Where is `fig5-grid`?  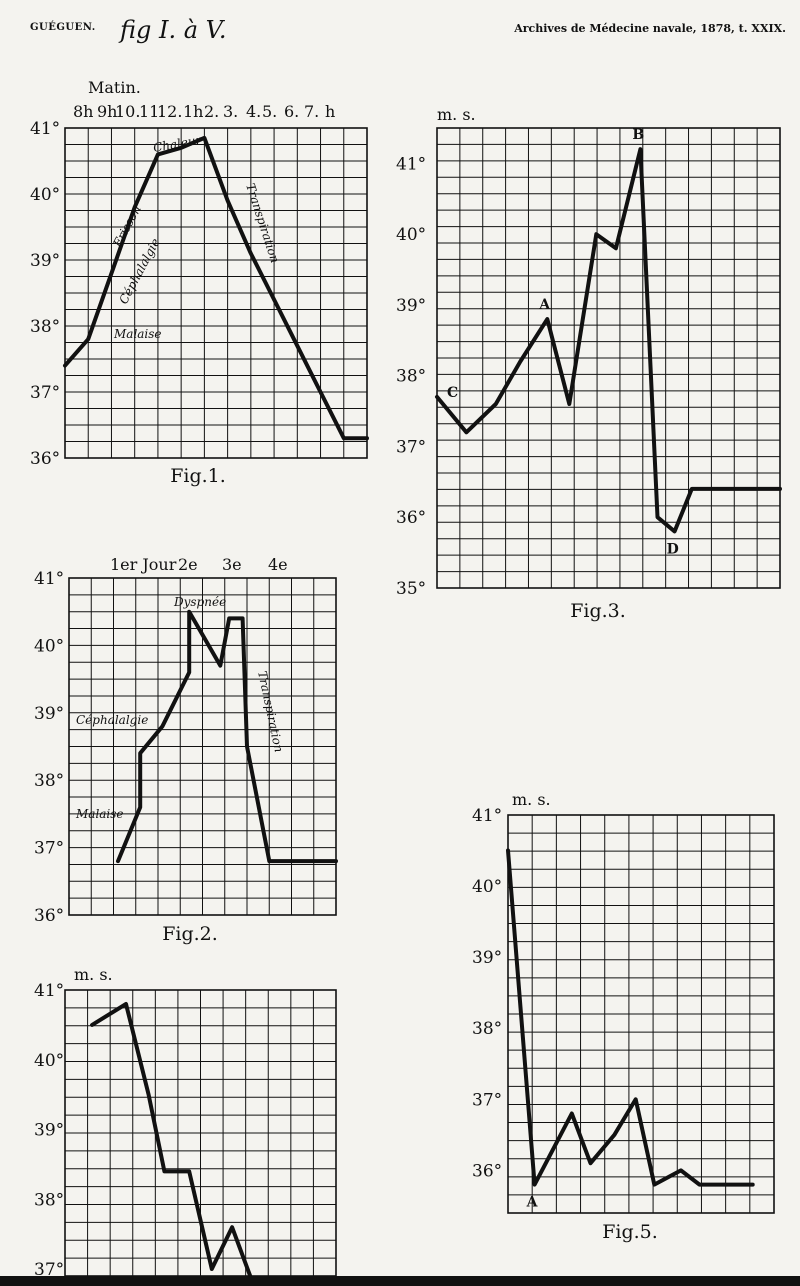 fig5-grid is located at coordinates (641, 1014).